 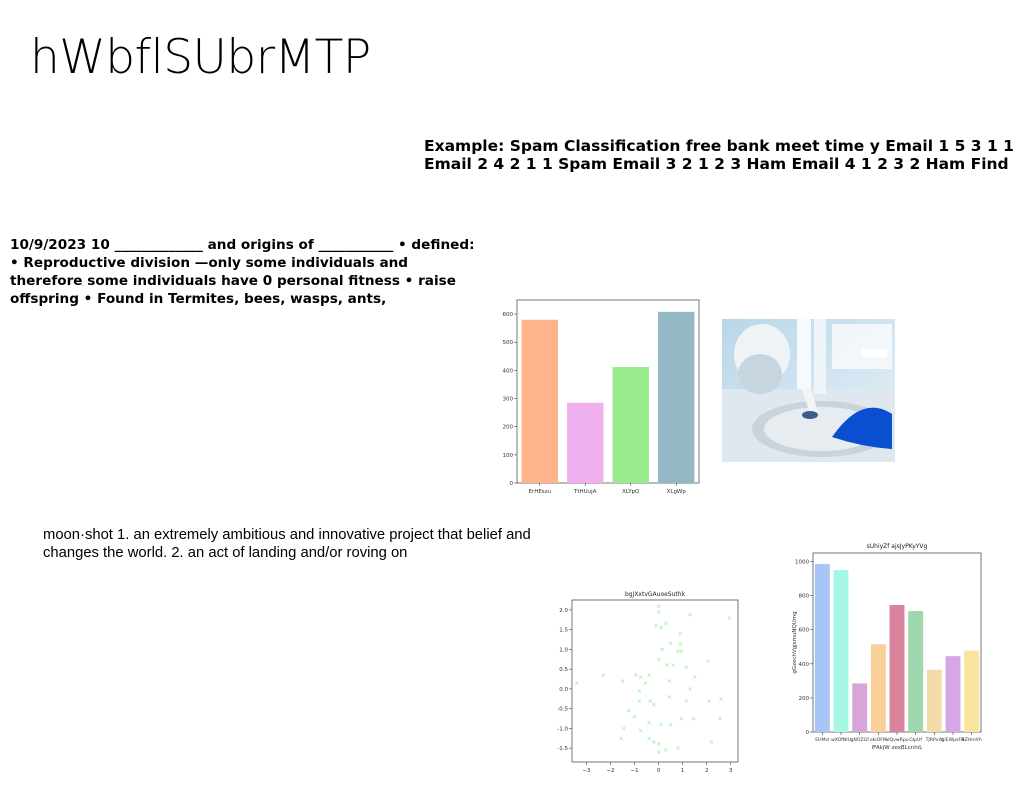 What do you see at coordinates (802, 563) in the screenshot?
I see `y-tick-label: 1000` at bounding box center [802, 563].